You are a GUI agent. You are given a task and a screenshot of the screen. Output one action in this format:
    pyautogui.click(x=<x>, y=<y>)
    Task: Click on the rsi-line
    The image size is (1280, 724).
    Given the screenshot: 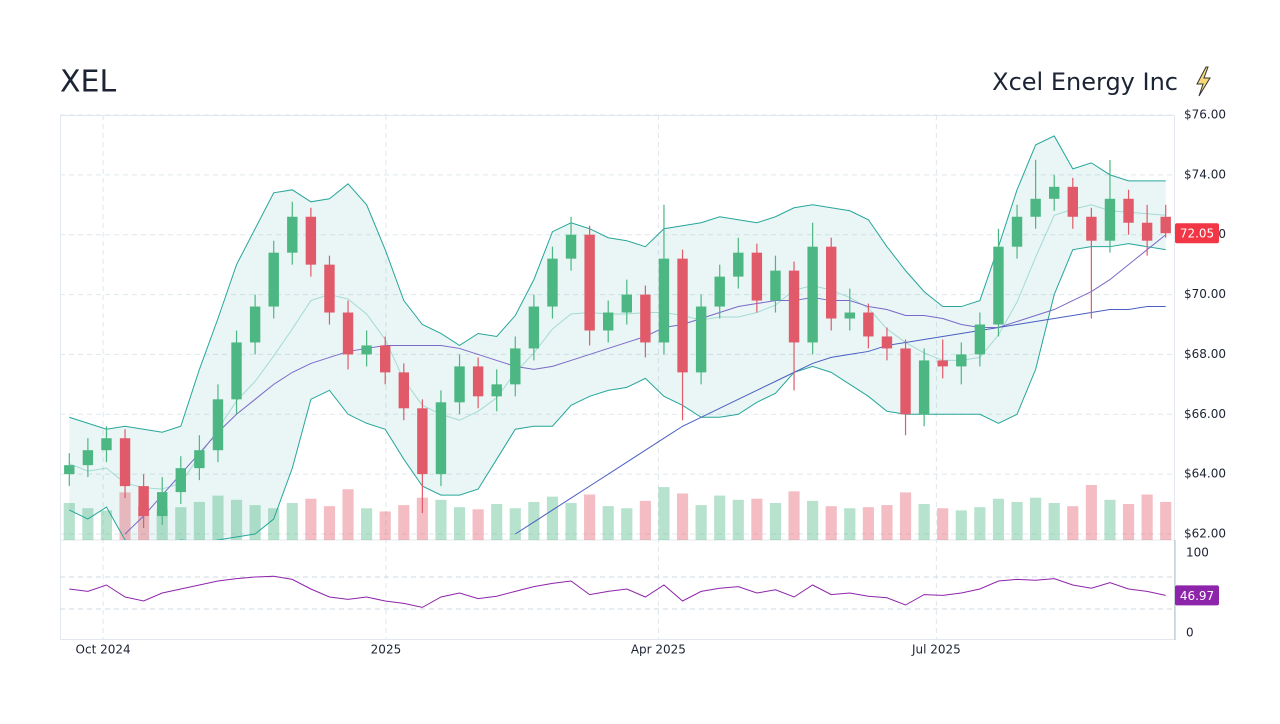 What is the action you would take?
    pyautogui.click(x=617, y=591)
    